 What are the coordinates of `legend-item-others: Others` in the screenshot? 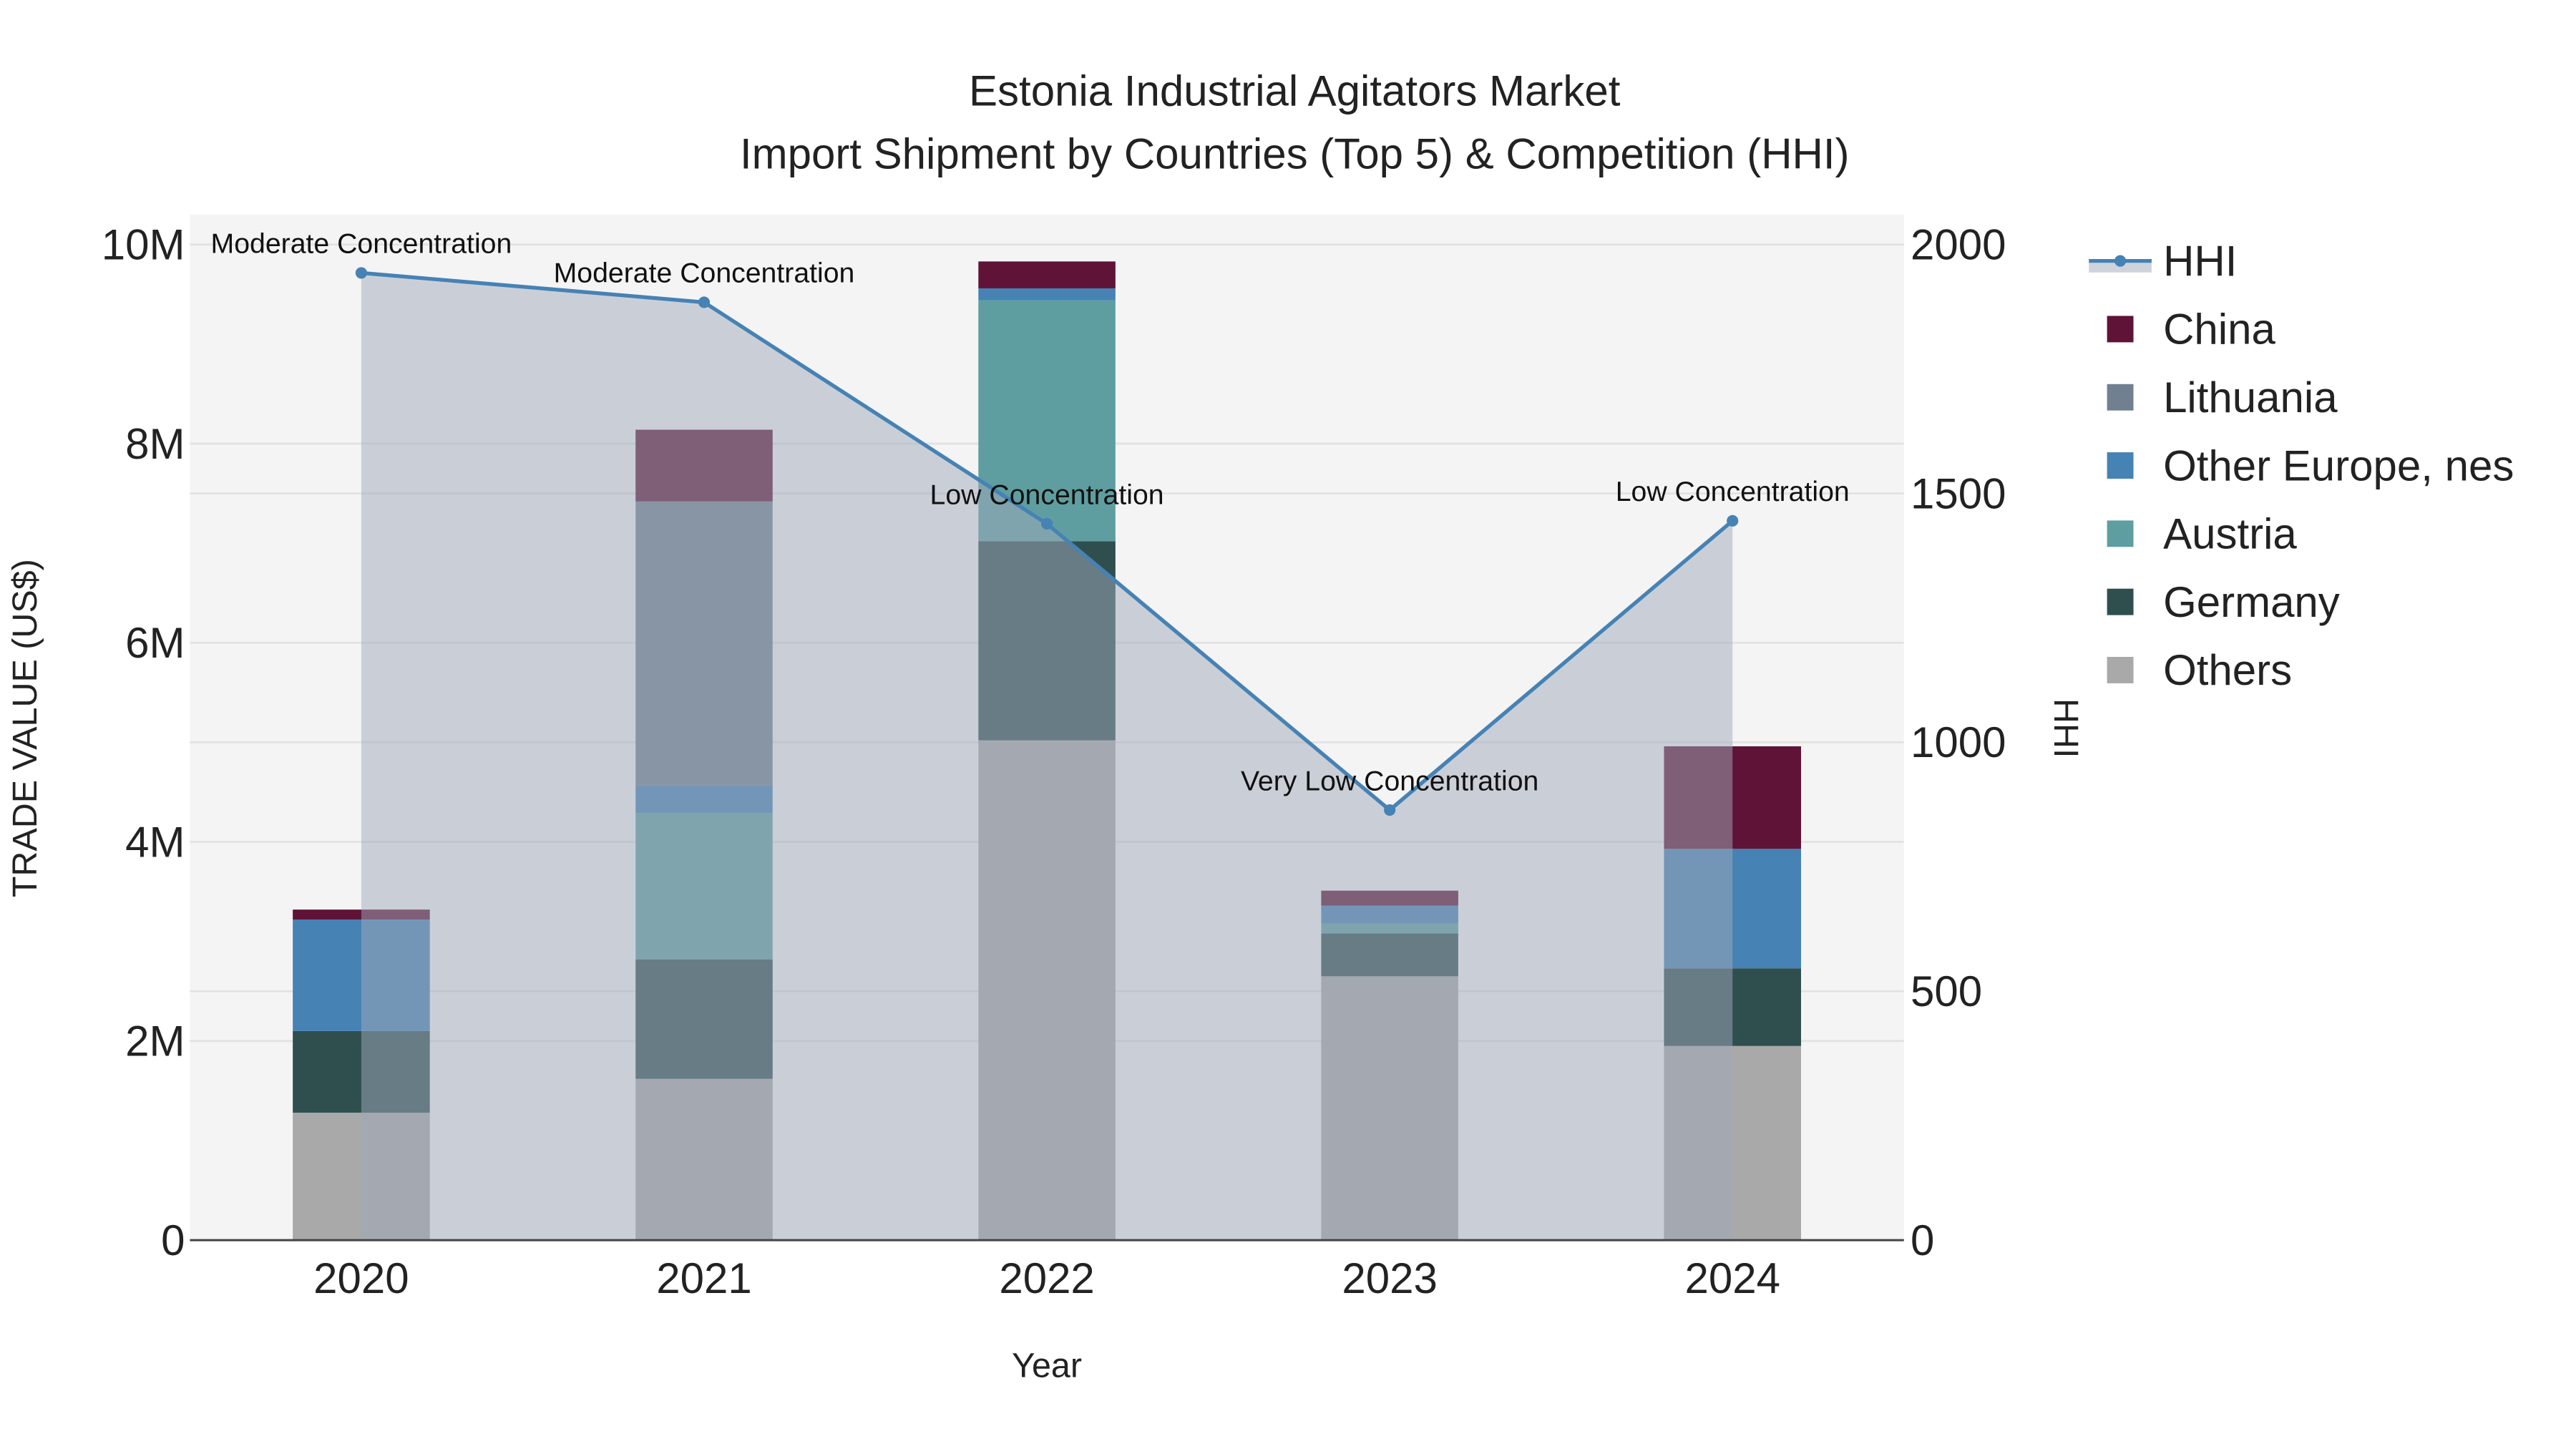 It's located at (2200, 670).